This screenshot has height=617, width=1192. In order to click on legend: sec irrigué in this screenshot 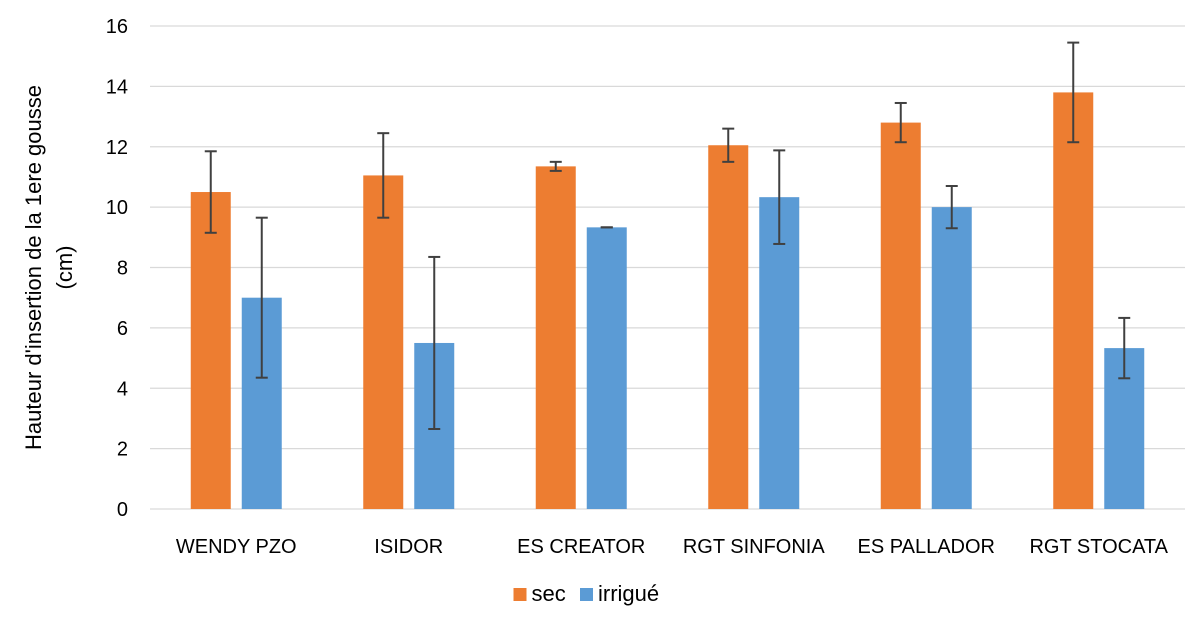, I will do `click(586, 593)`.